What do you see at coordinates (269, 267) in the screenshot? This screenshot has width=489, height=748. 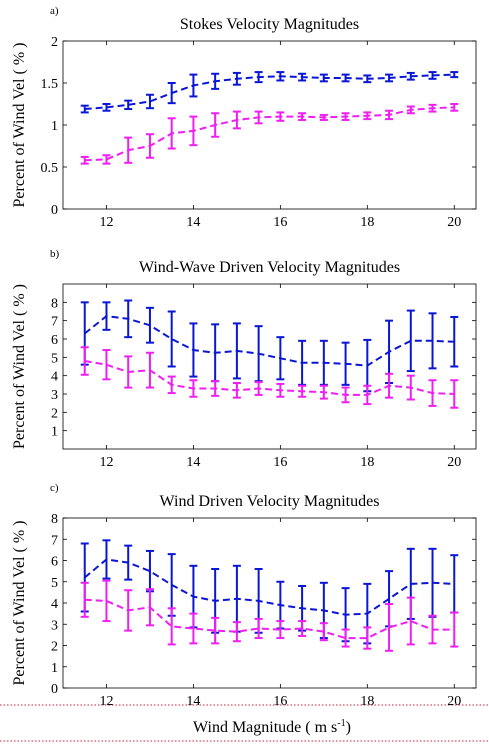 I see `chart-title: Wind-Wave Driven Velocity Magnitudes` at bounding box center [269, 267].